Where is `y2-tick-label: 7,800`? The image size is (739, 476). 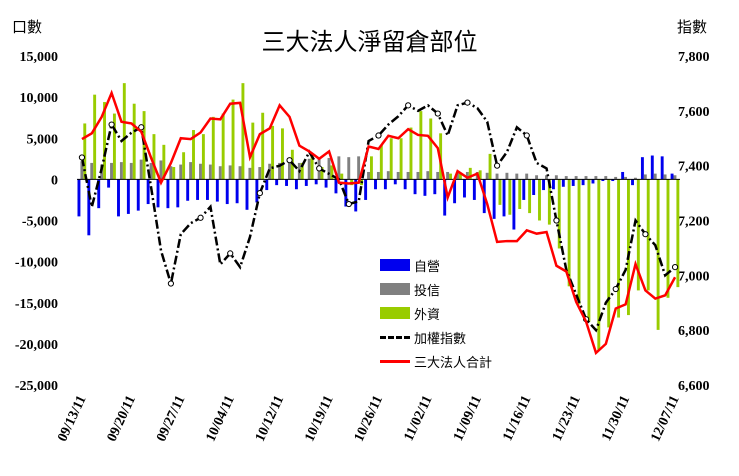 y2-tick-label: 7,800 is located at coordinates (694, 57).